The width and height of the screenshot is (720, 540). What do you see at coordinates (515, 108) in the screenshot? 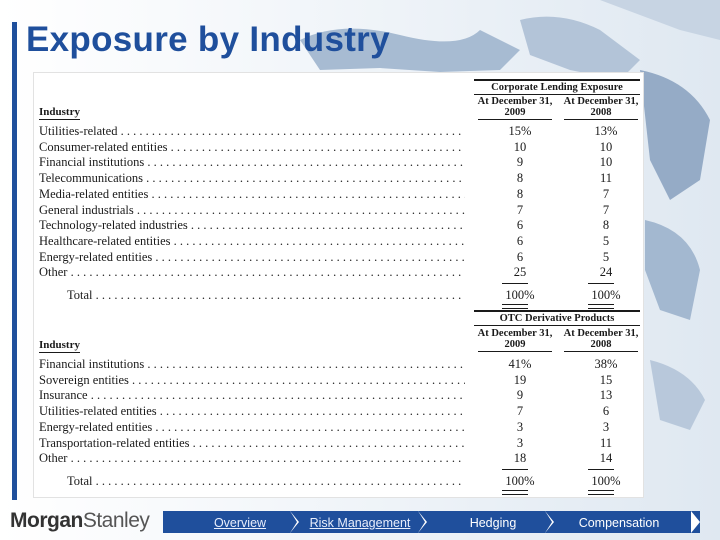
I see `corporate-col-2009: At December 31, 2009` at bounding box center [515, 108].